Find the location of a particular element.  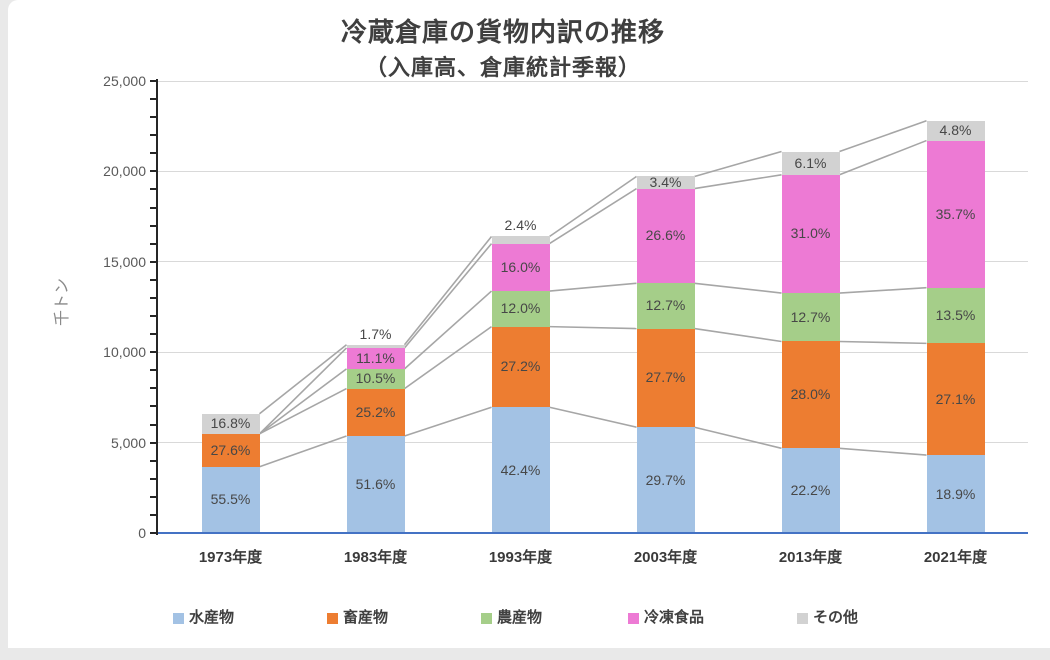

data-label: 27.1% is located at coordinates (955, 398).